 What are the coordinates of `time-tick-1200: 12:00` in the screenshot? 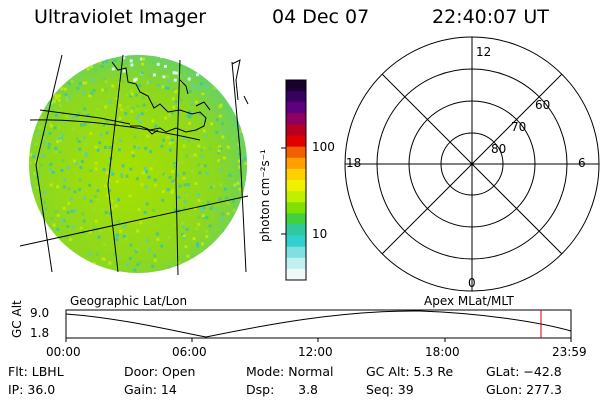 It's located at (315, 352).